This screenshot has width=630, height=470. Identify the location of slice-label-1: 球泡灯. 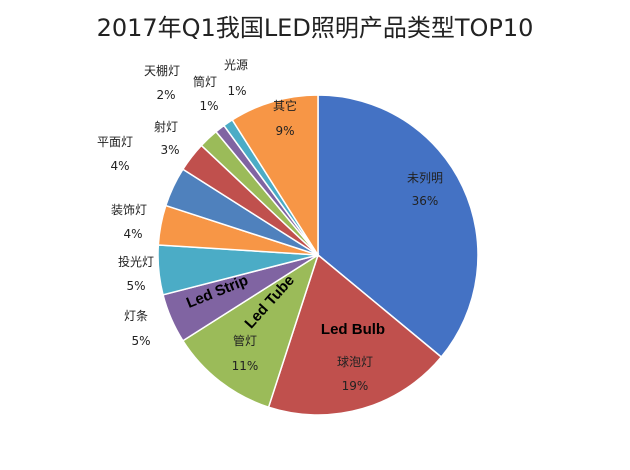
(355, 362).